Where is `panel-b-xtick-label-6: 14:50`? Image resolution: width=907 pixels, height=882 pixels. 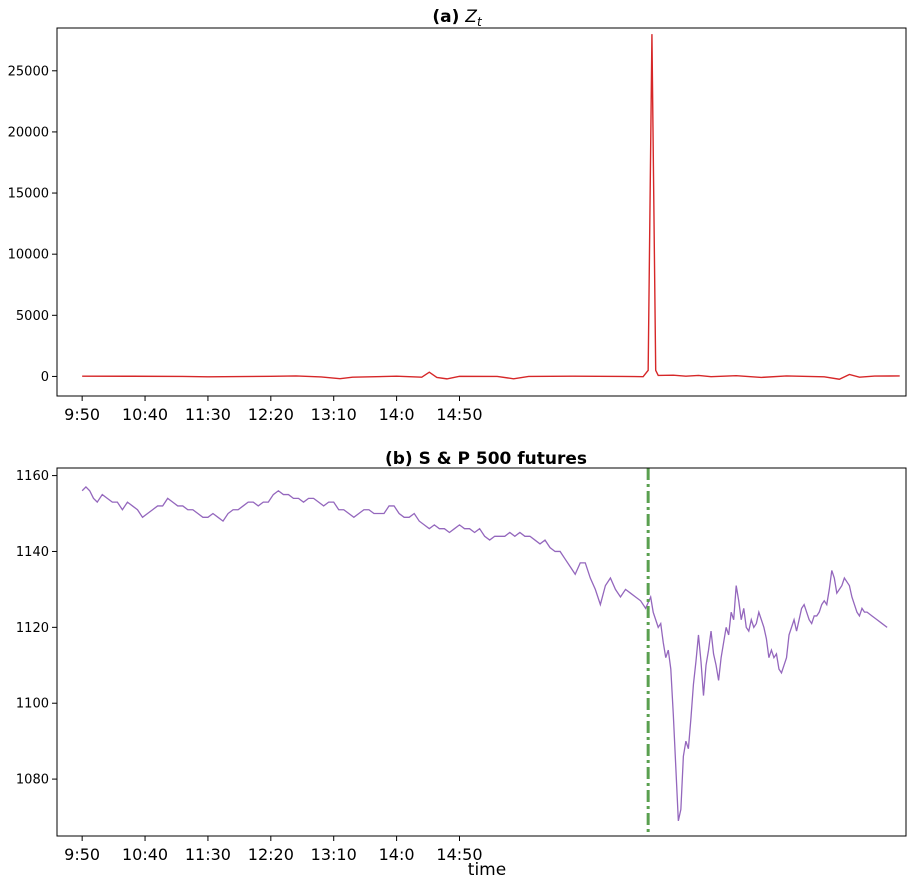 panel-b-xtick-label-6: 14:50 is located at coordinates (459, 854).